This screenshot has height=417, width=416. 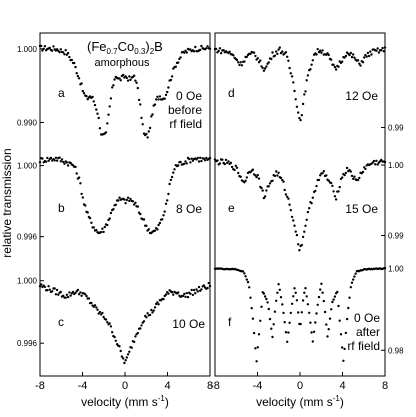 What do you see at coordinates (231, 208) in the screenshot?
I see `panel-label-e: e` at bounding box center [231, 208].